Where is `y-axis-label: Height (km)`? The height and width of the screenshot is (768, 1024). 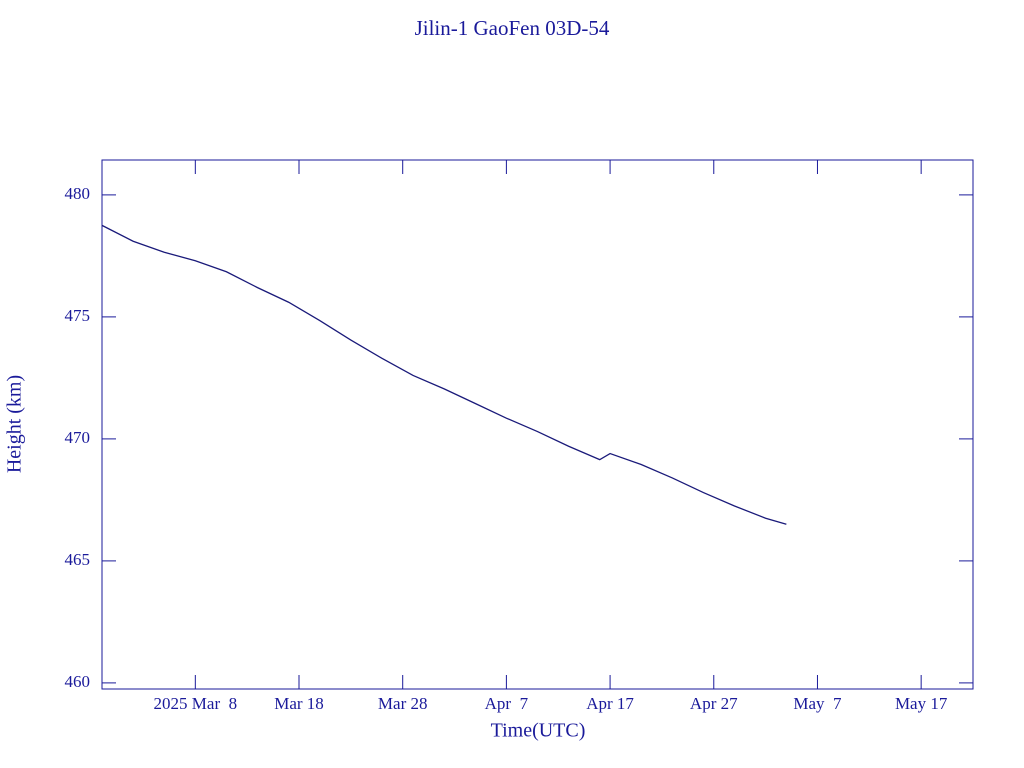 y-axis-label: Height (km) is located at coordinates (15, 424).